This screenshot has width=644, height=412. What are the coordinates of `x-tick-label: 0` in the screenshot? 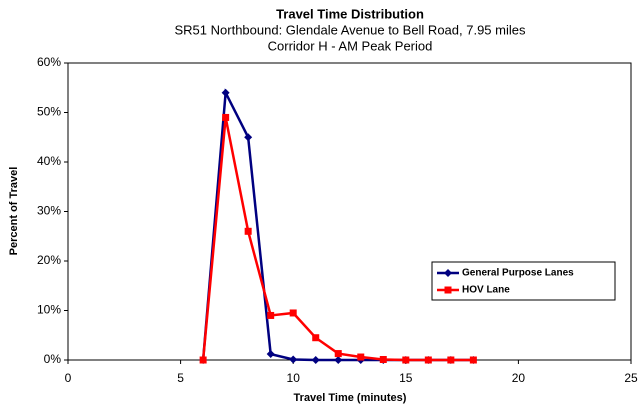 It's located at (68, 378).